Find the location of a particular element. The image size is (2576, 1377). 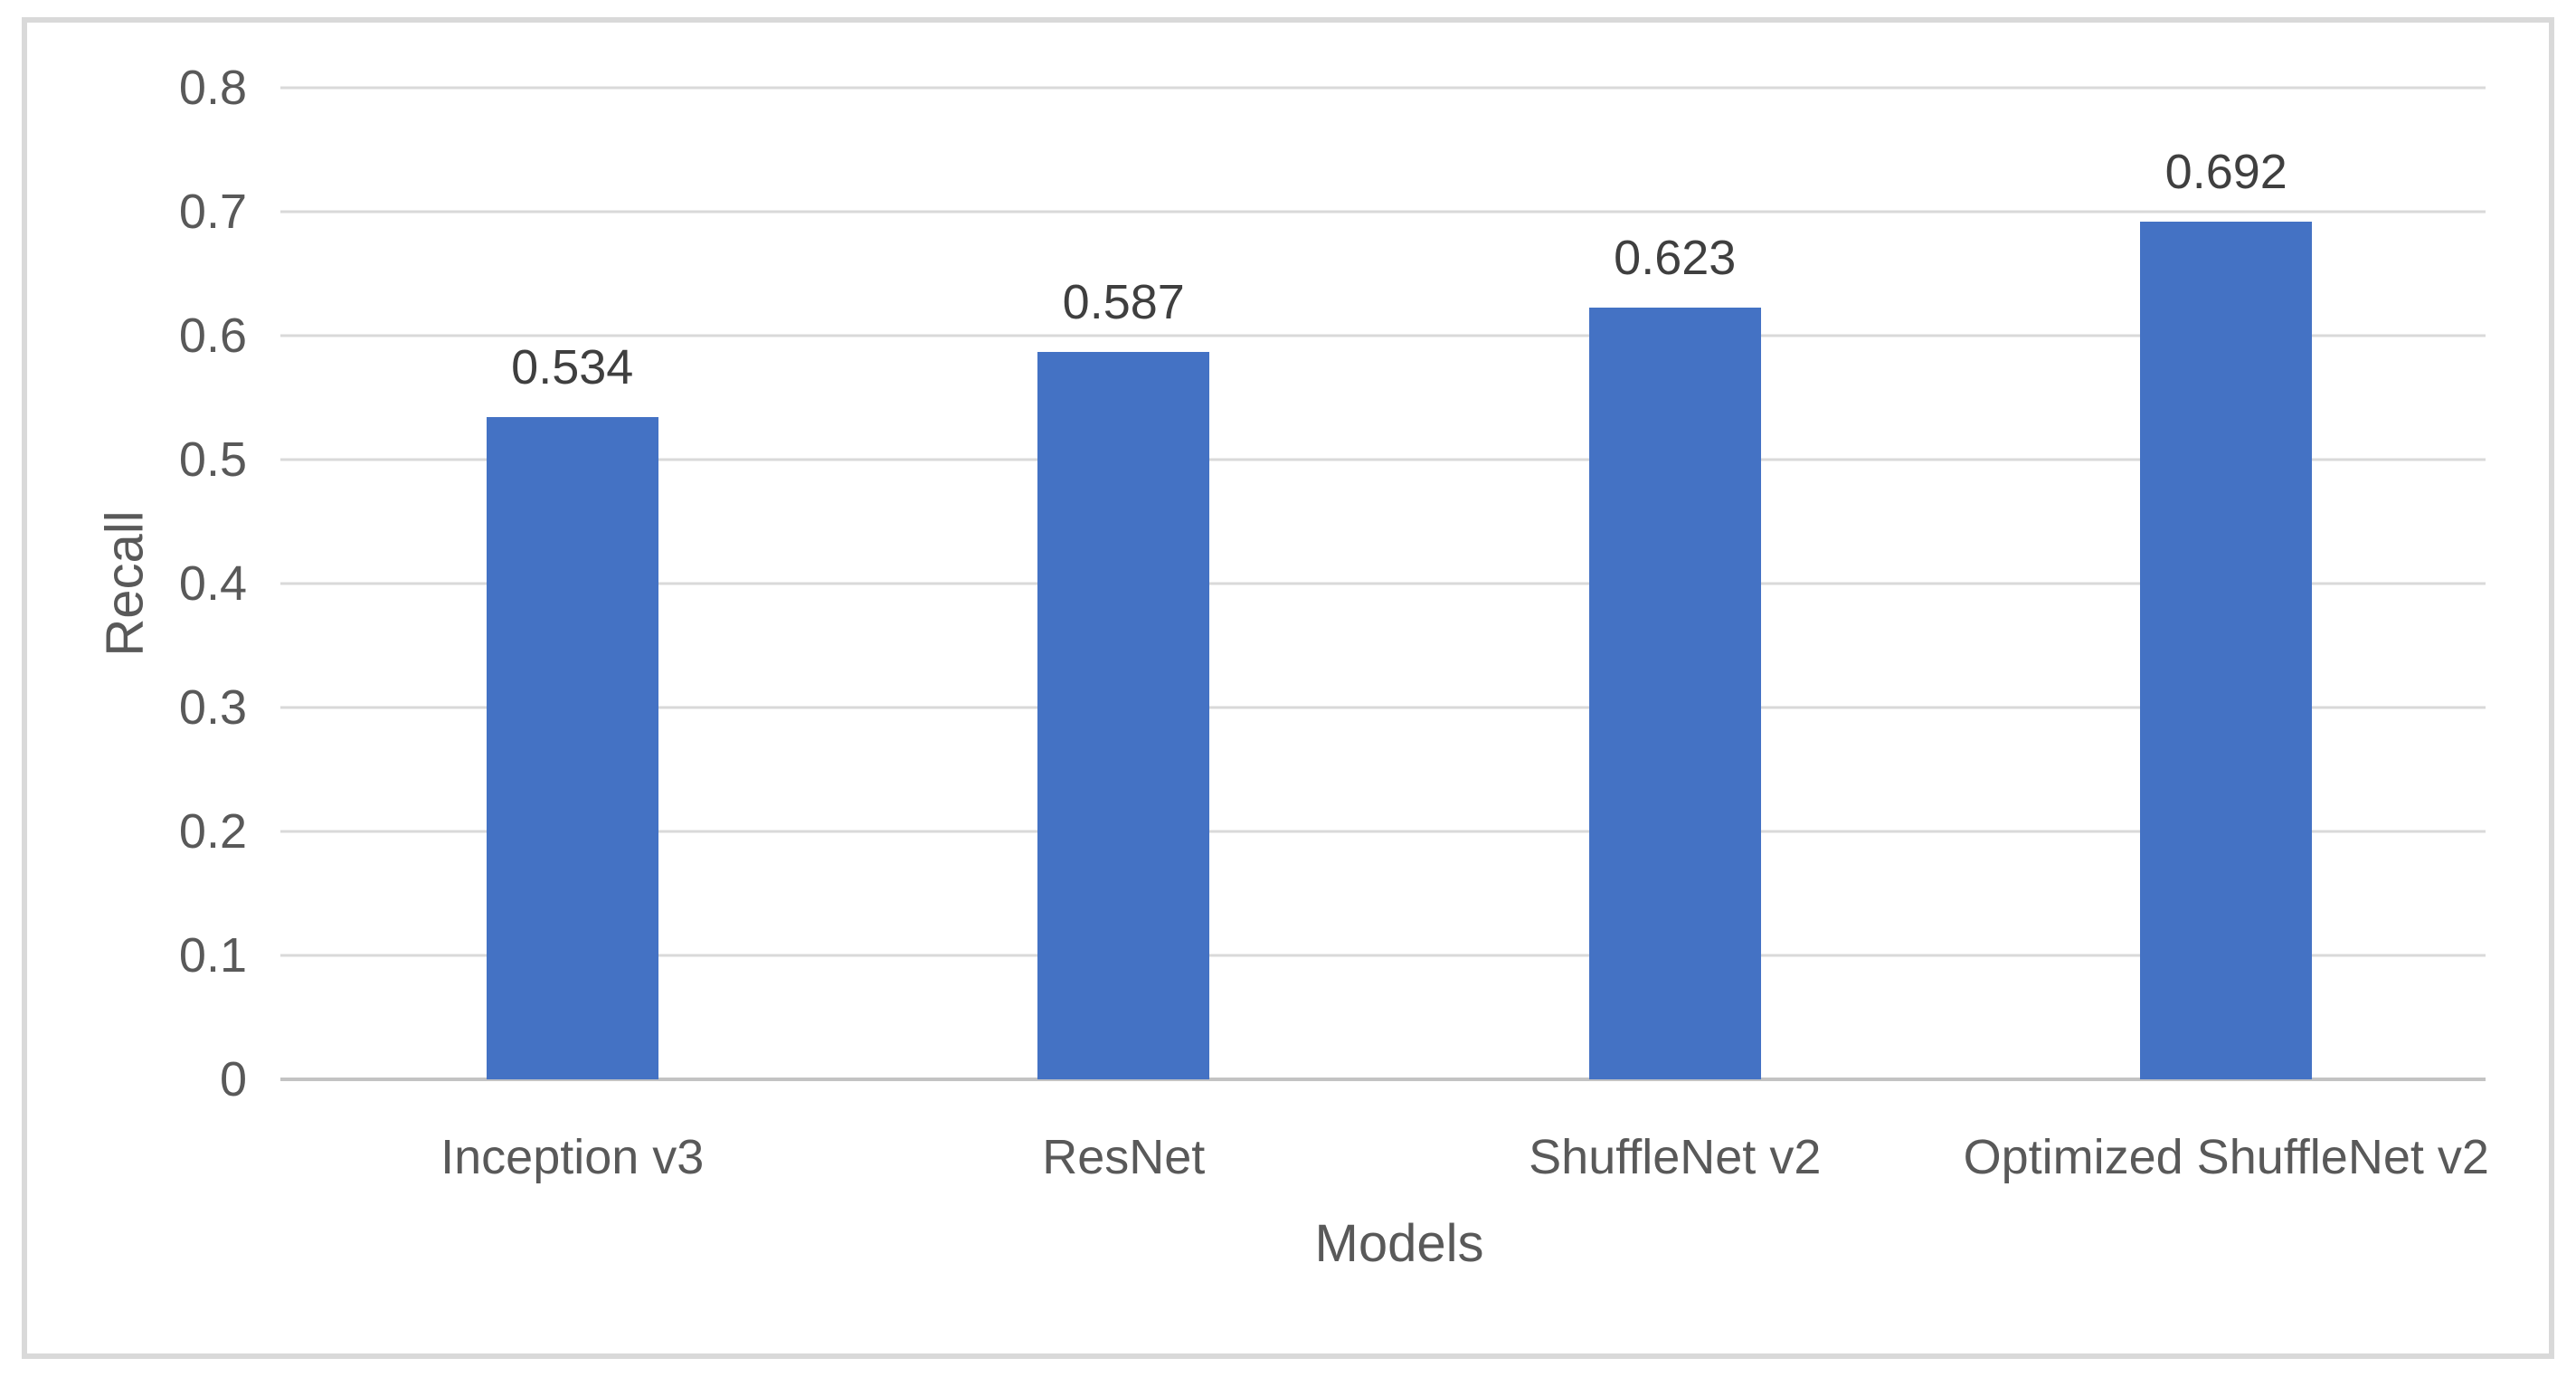

gridline-0.8 is located at coordinates (1383, 88).